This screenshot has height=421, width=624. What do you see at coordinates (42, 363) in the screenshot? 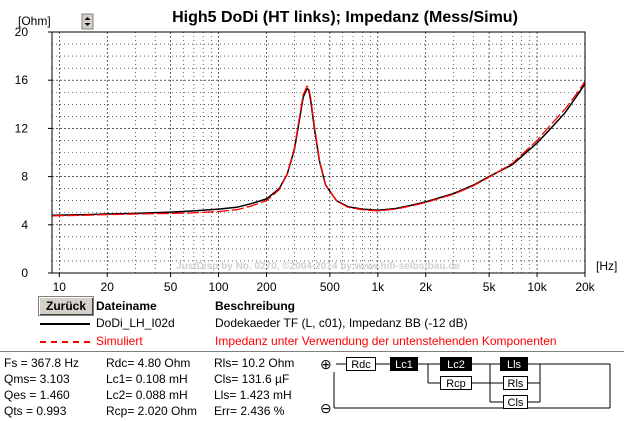
I see `param-fs: Fs = 367.8 Hz` at bounding box center [42, 363].